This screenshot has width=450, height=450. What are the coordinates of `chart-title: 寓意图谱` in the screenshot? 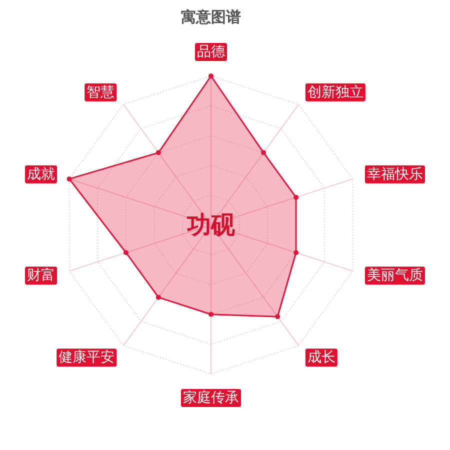 It's located at (211, 17).